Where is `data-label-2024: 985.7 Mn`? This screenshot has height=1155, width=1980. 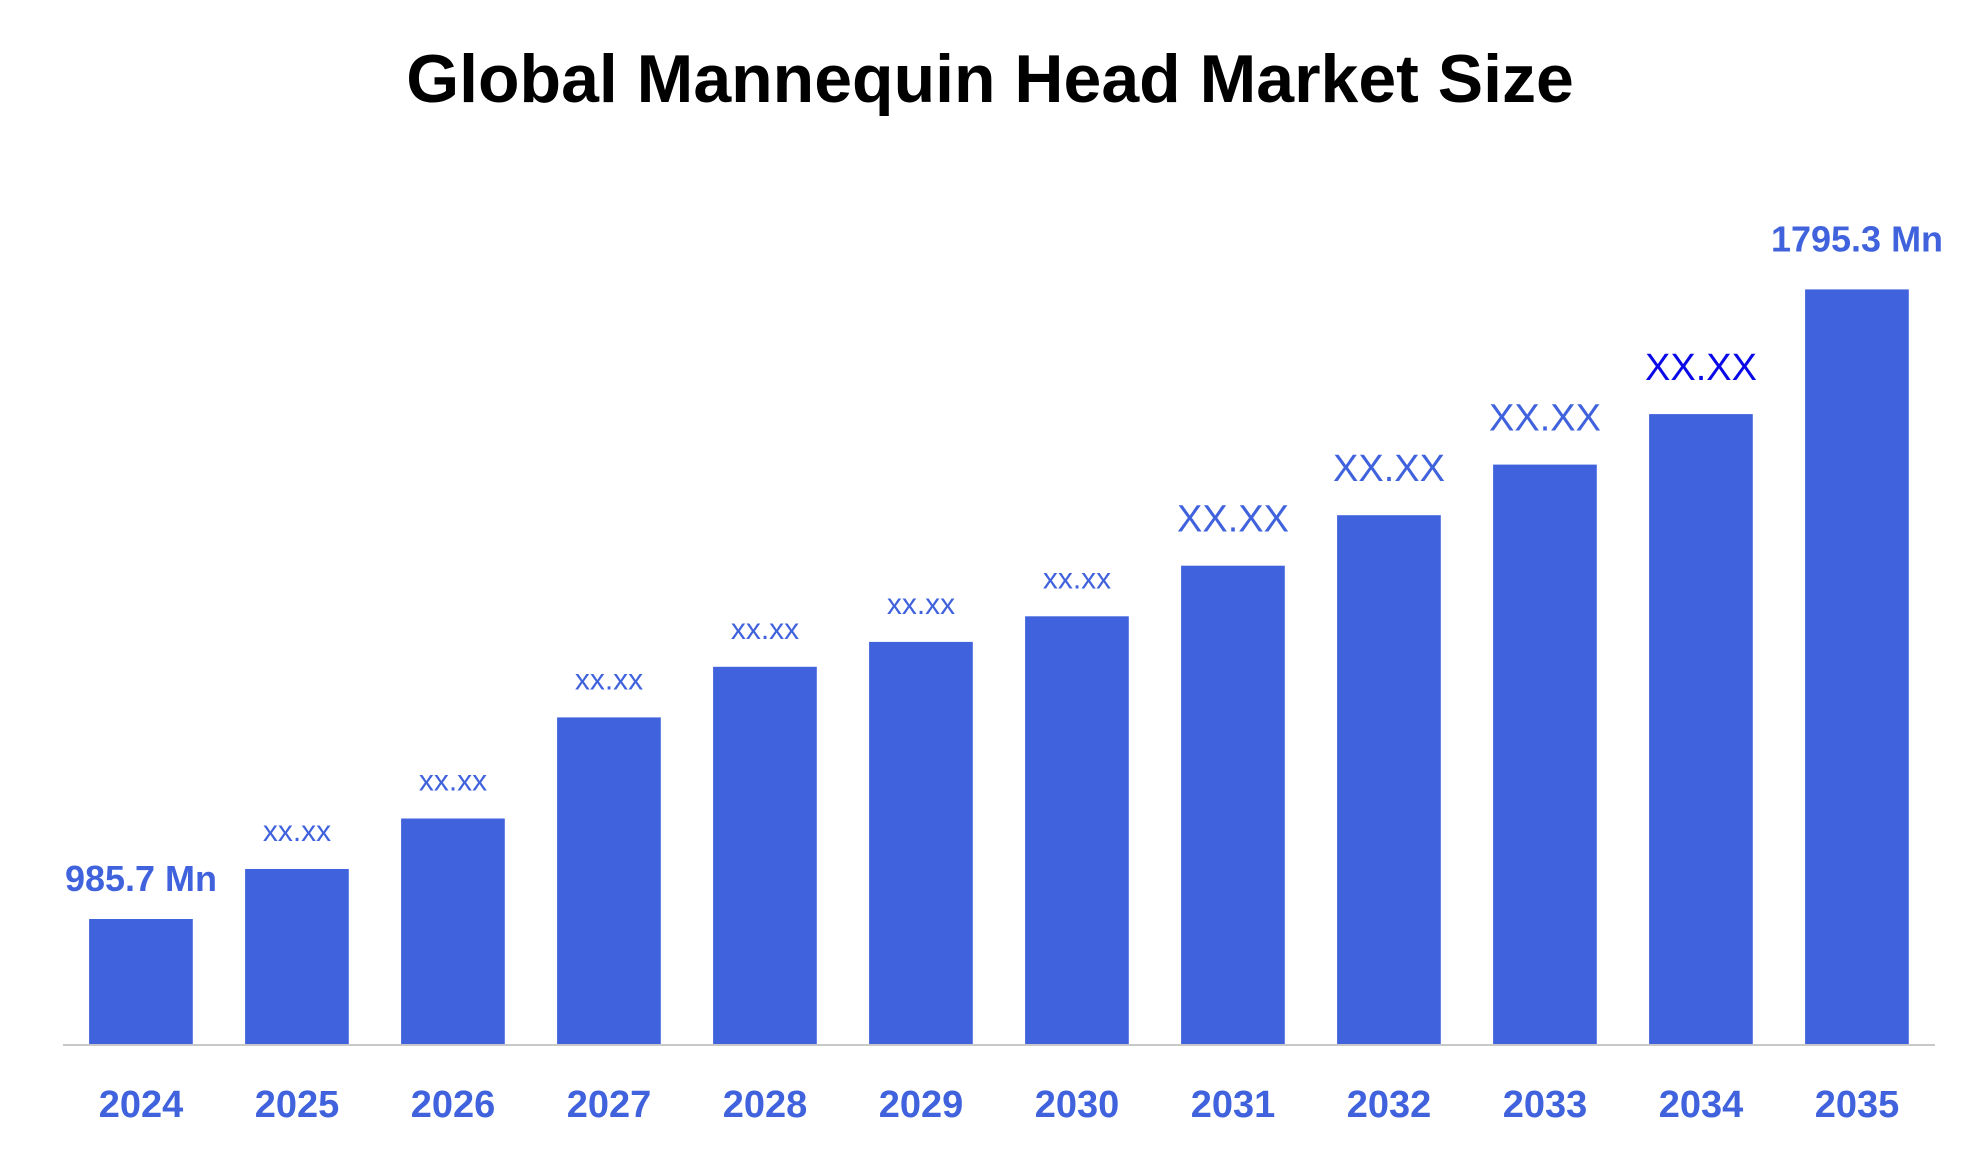
data-label-2024: 985.7 Mn is located at coordinates (141, 878).